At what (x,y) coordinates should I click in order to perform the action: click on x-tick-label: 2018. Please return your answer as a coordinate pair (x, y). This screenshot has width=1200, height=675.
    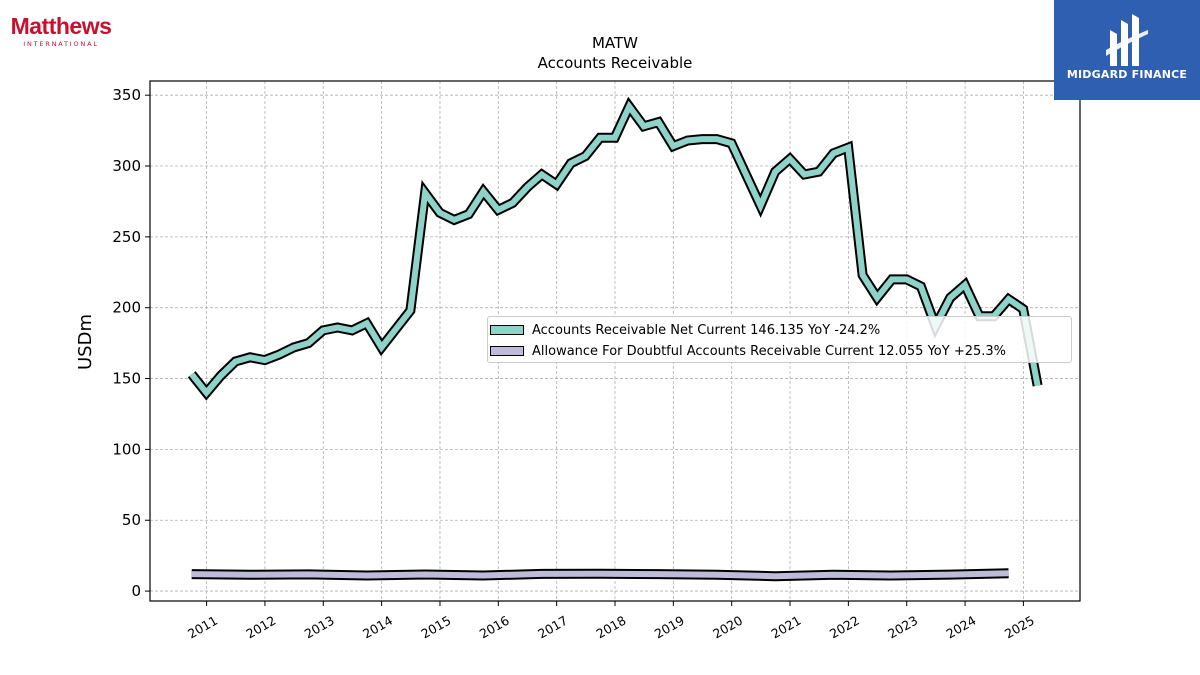
    Looking at the image, I should click on (610, 627).